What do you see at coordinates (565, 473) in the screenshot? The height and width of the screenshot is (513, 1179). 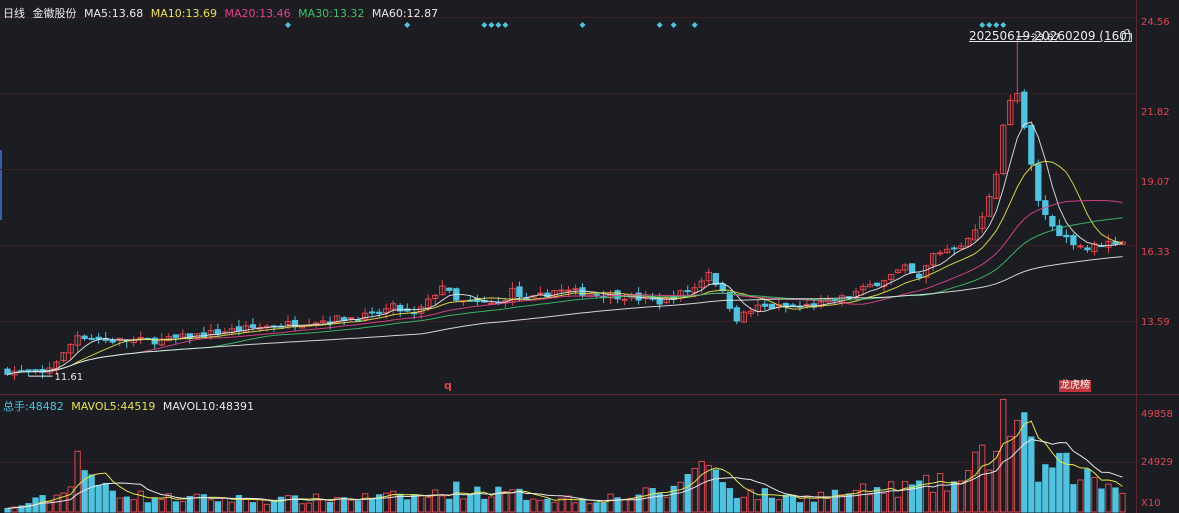 I see `mavol10-line` at bounding box center [565, 473].